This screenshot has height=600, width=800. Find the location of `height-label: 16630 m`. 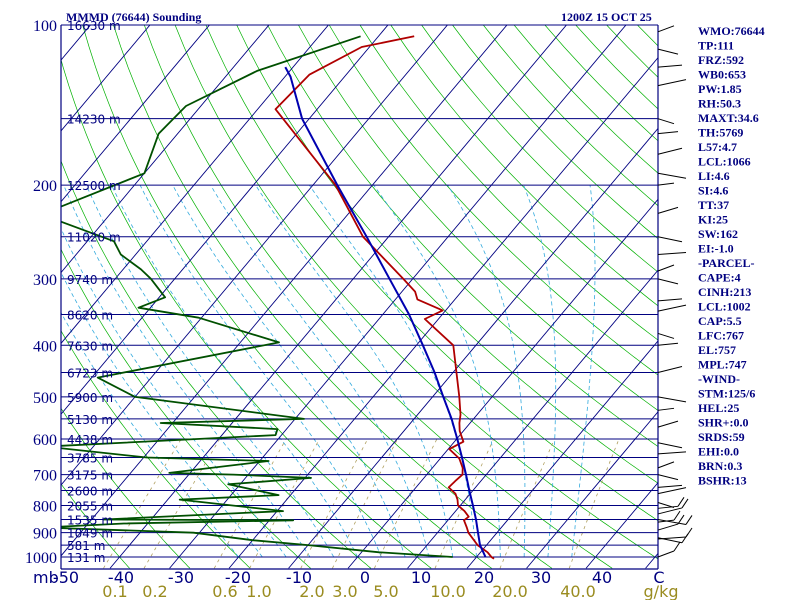

height-label: 16630 m is located at coordinates (94, 26).